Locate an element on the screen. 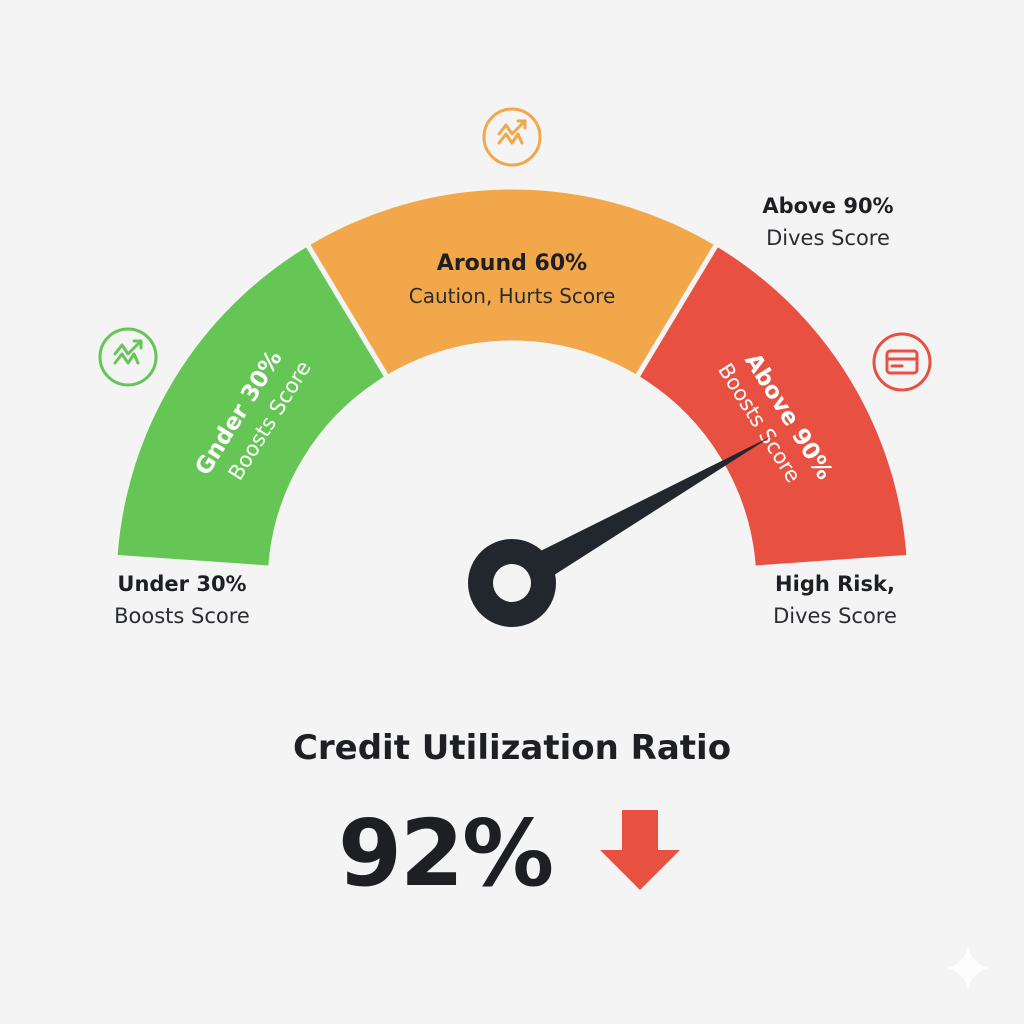 The width and height of the screenshot is (1024, 1024). top-right-label-title: Above 90% is located at coordinates (828, 206).